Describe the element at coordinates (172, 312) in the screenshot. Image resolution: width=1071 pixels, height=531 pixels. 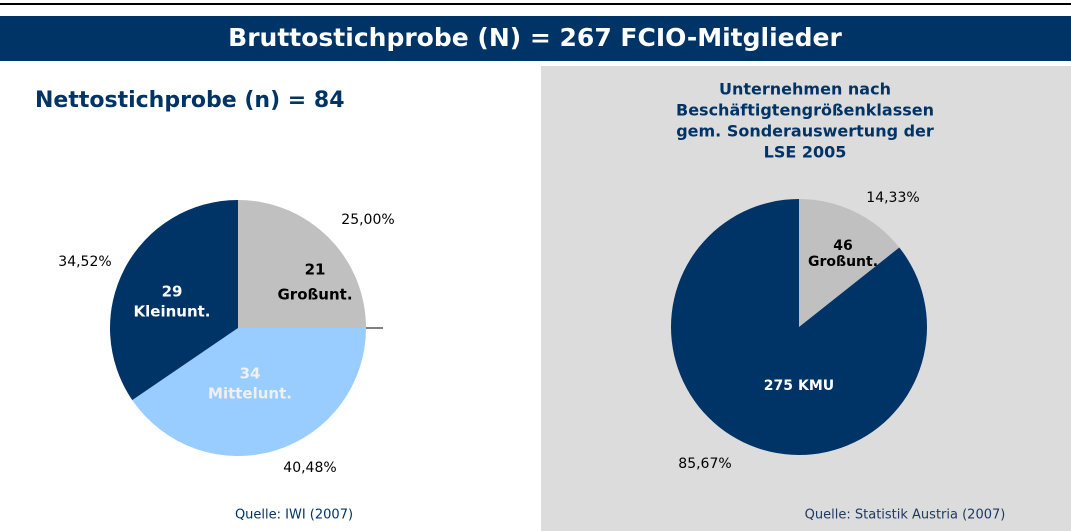
I see `slice-category: Kleinunt.` at that location.